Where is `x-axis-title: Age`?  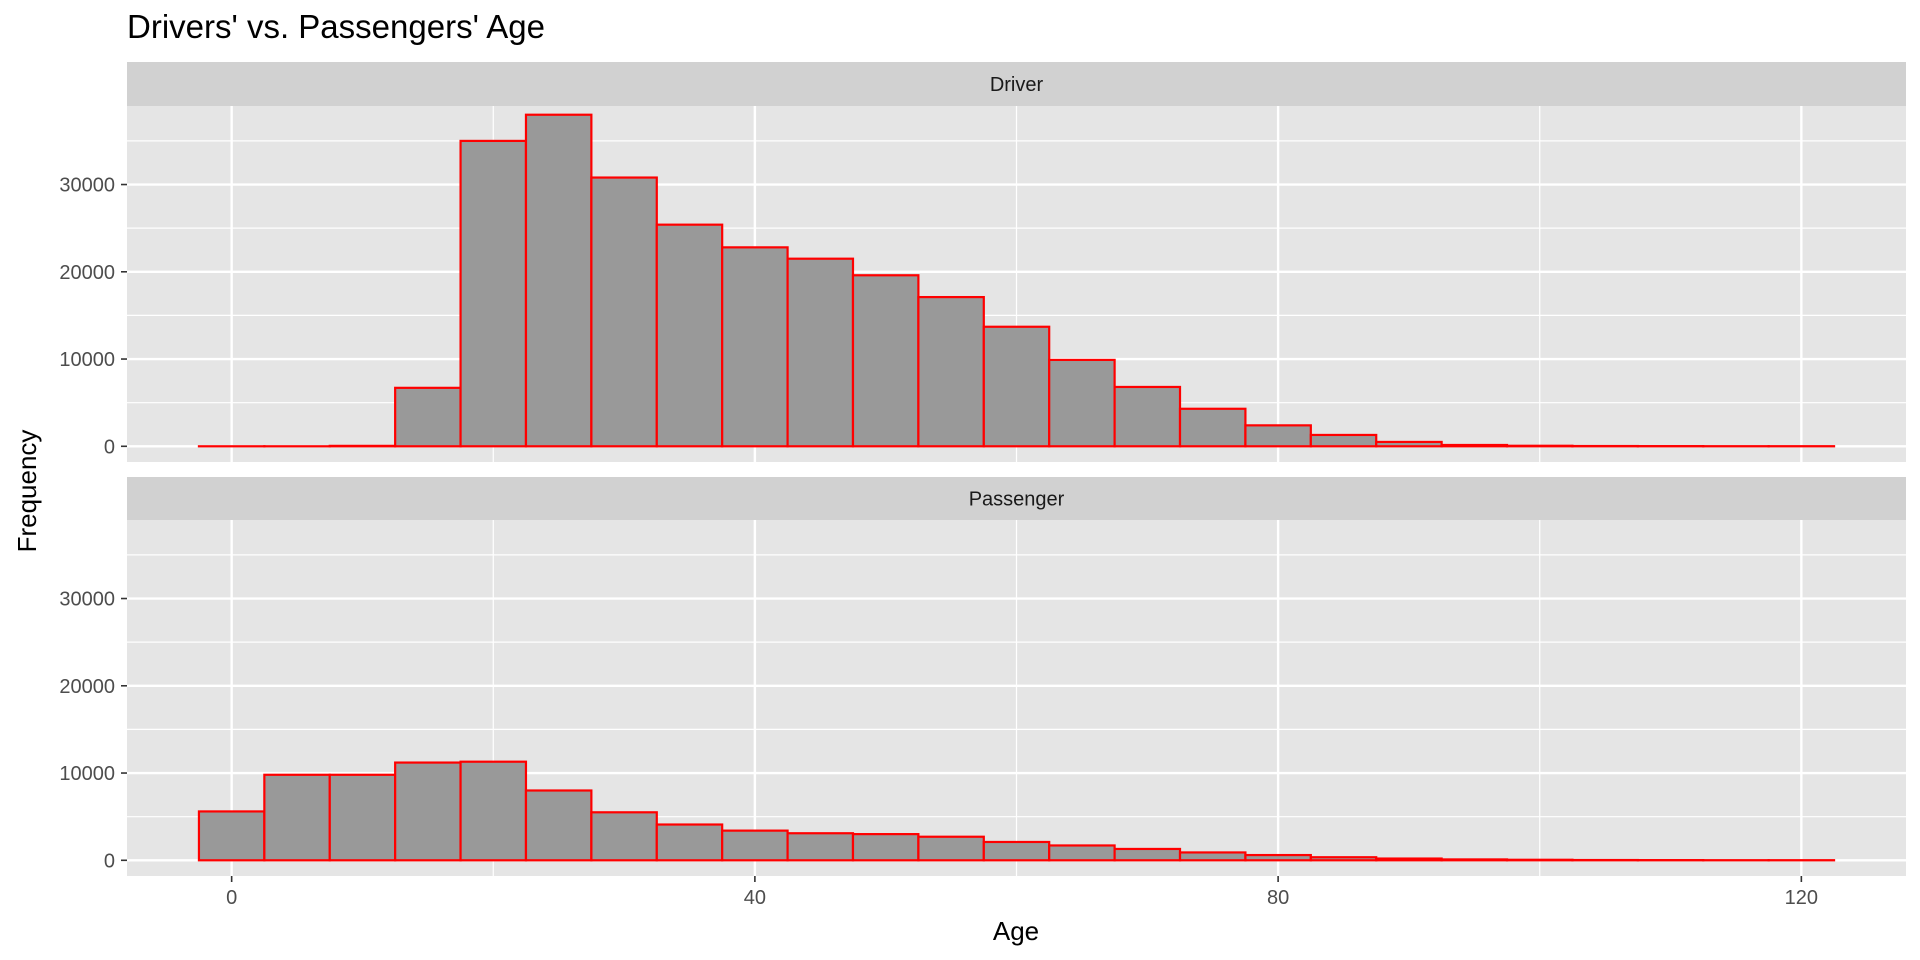 x-axis-title: Age is located at coordinates (1016, 931).